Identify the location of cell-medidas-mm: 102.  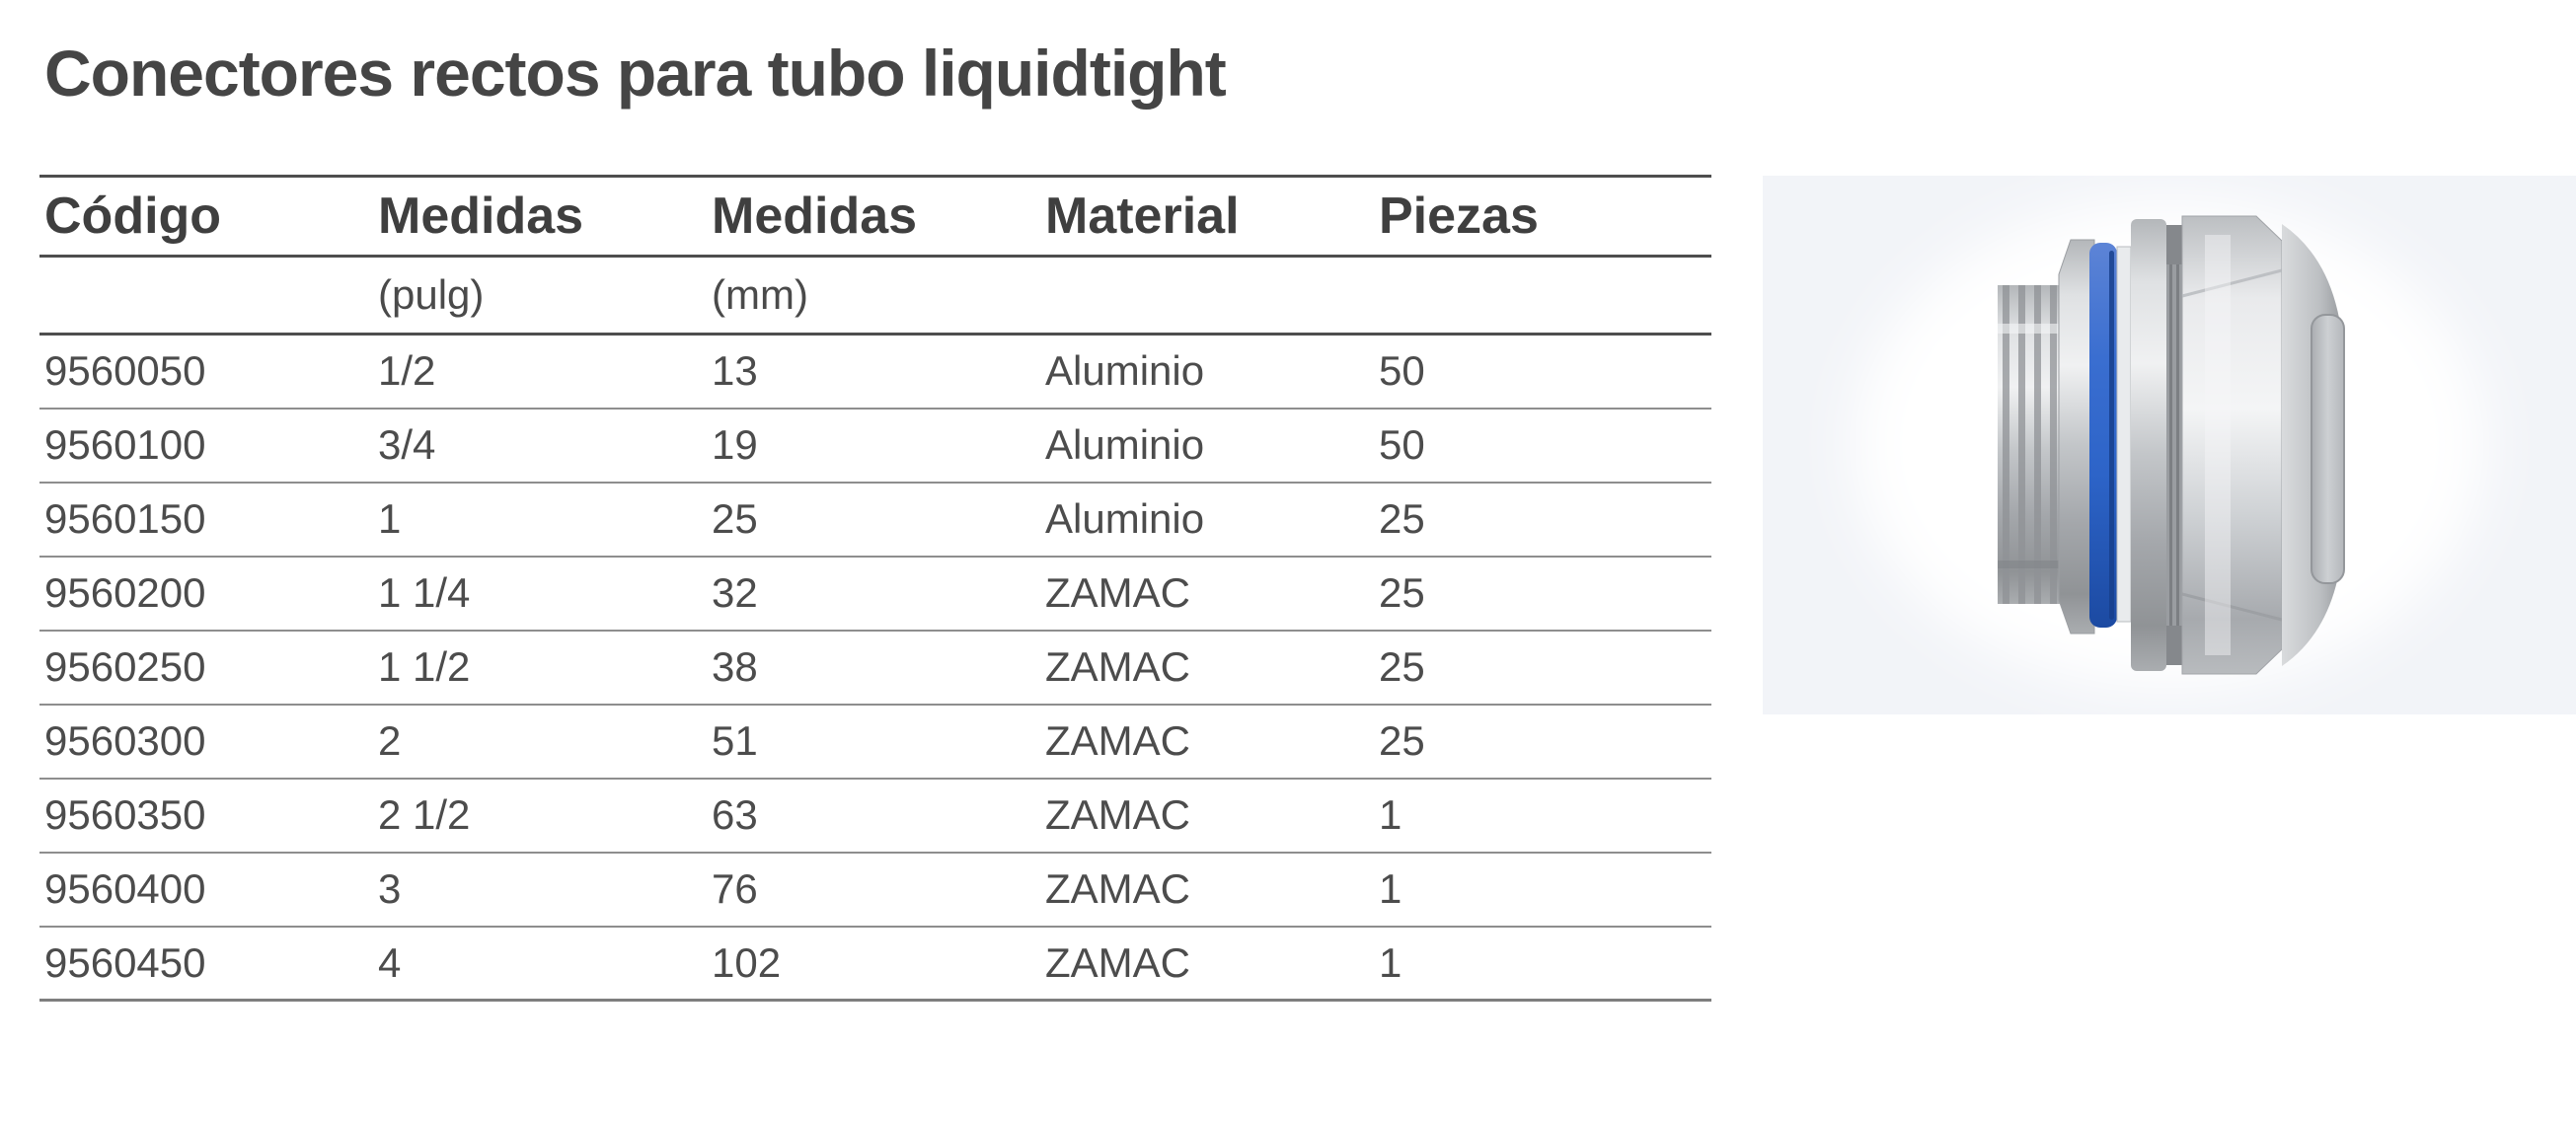
(747, 962).